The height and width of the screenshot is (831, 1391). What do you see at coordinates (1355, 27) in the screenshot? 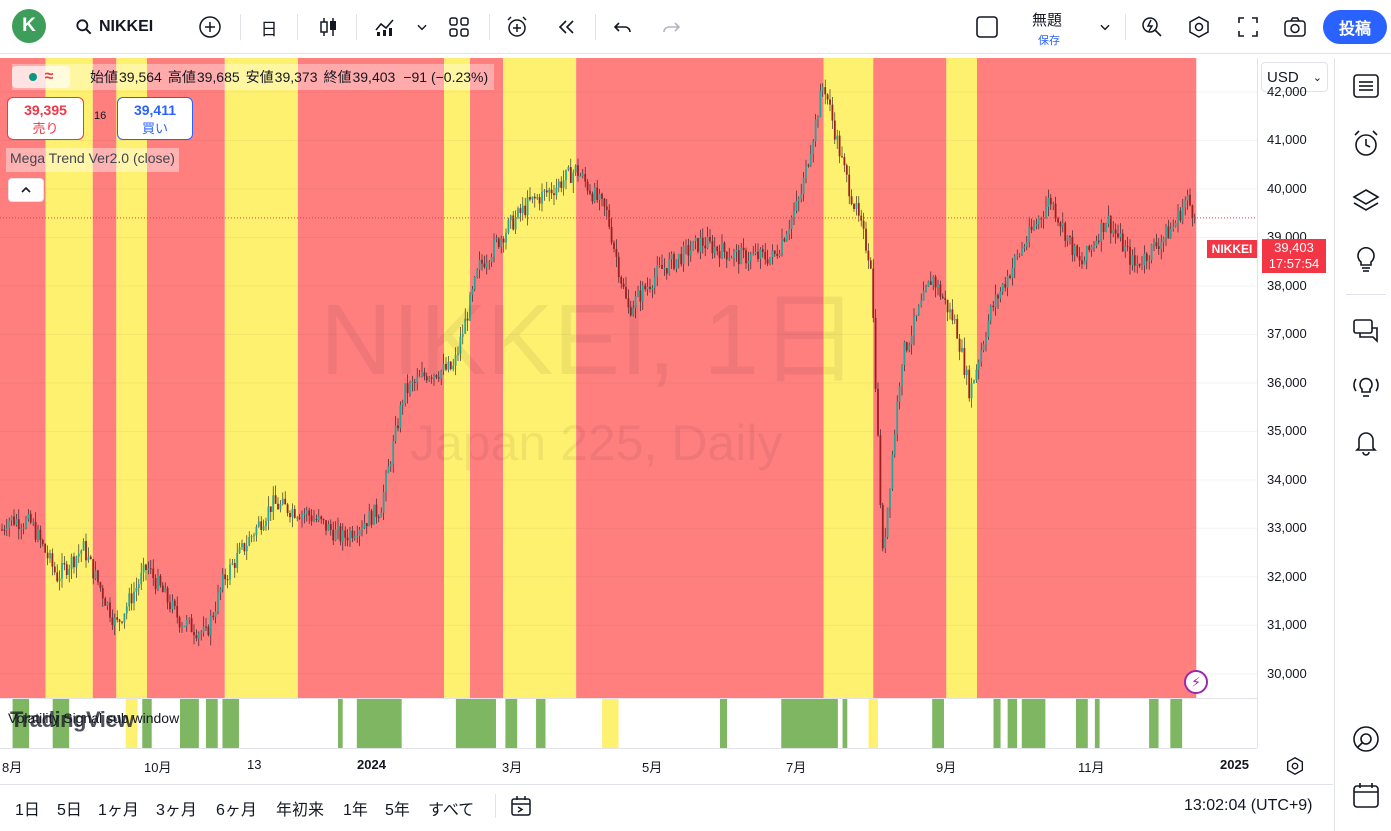
I see `publish-button: 投稿` at bounding box center [1355, 27].